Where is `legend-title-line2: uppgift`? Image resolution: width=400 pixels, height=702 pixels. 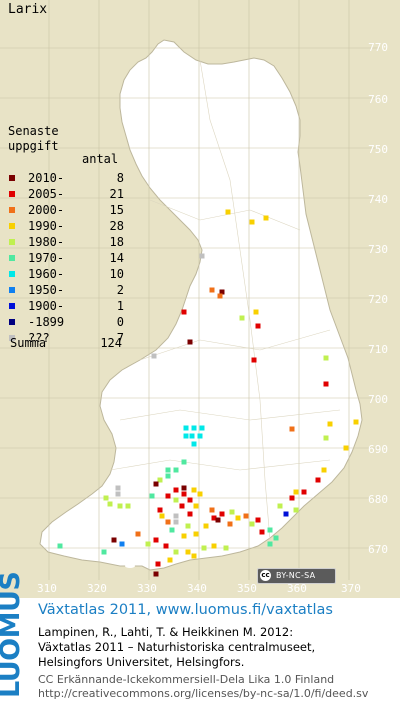 legend-title-line2: uppgift is located at coordinates (33, 146).